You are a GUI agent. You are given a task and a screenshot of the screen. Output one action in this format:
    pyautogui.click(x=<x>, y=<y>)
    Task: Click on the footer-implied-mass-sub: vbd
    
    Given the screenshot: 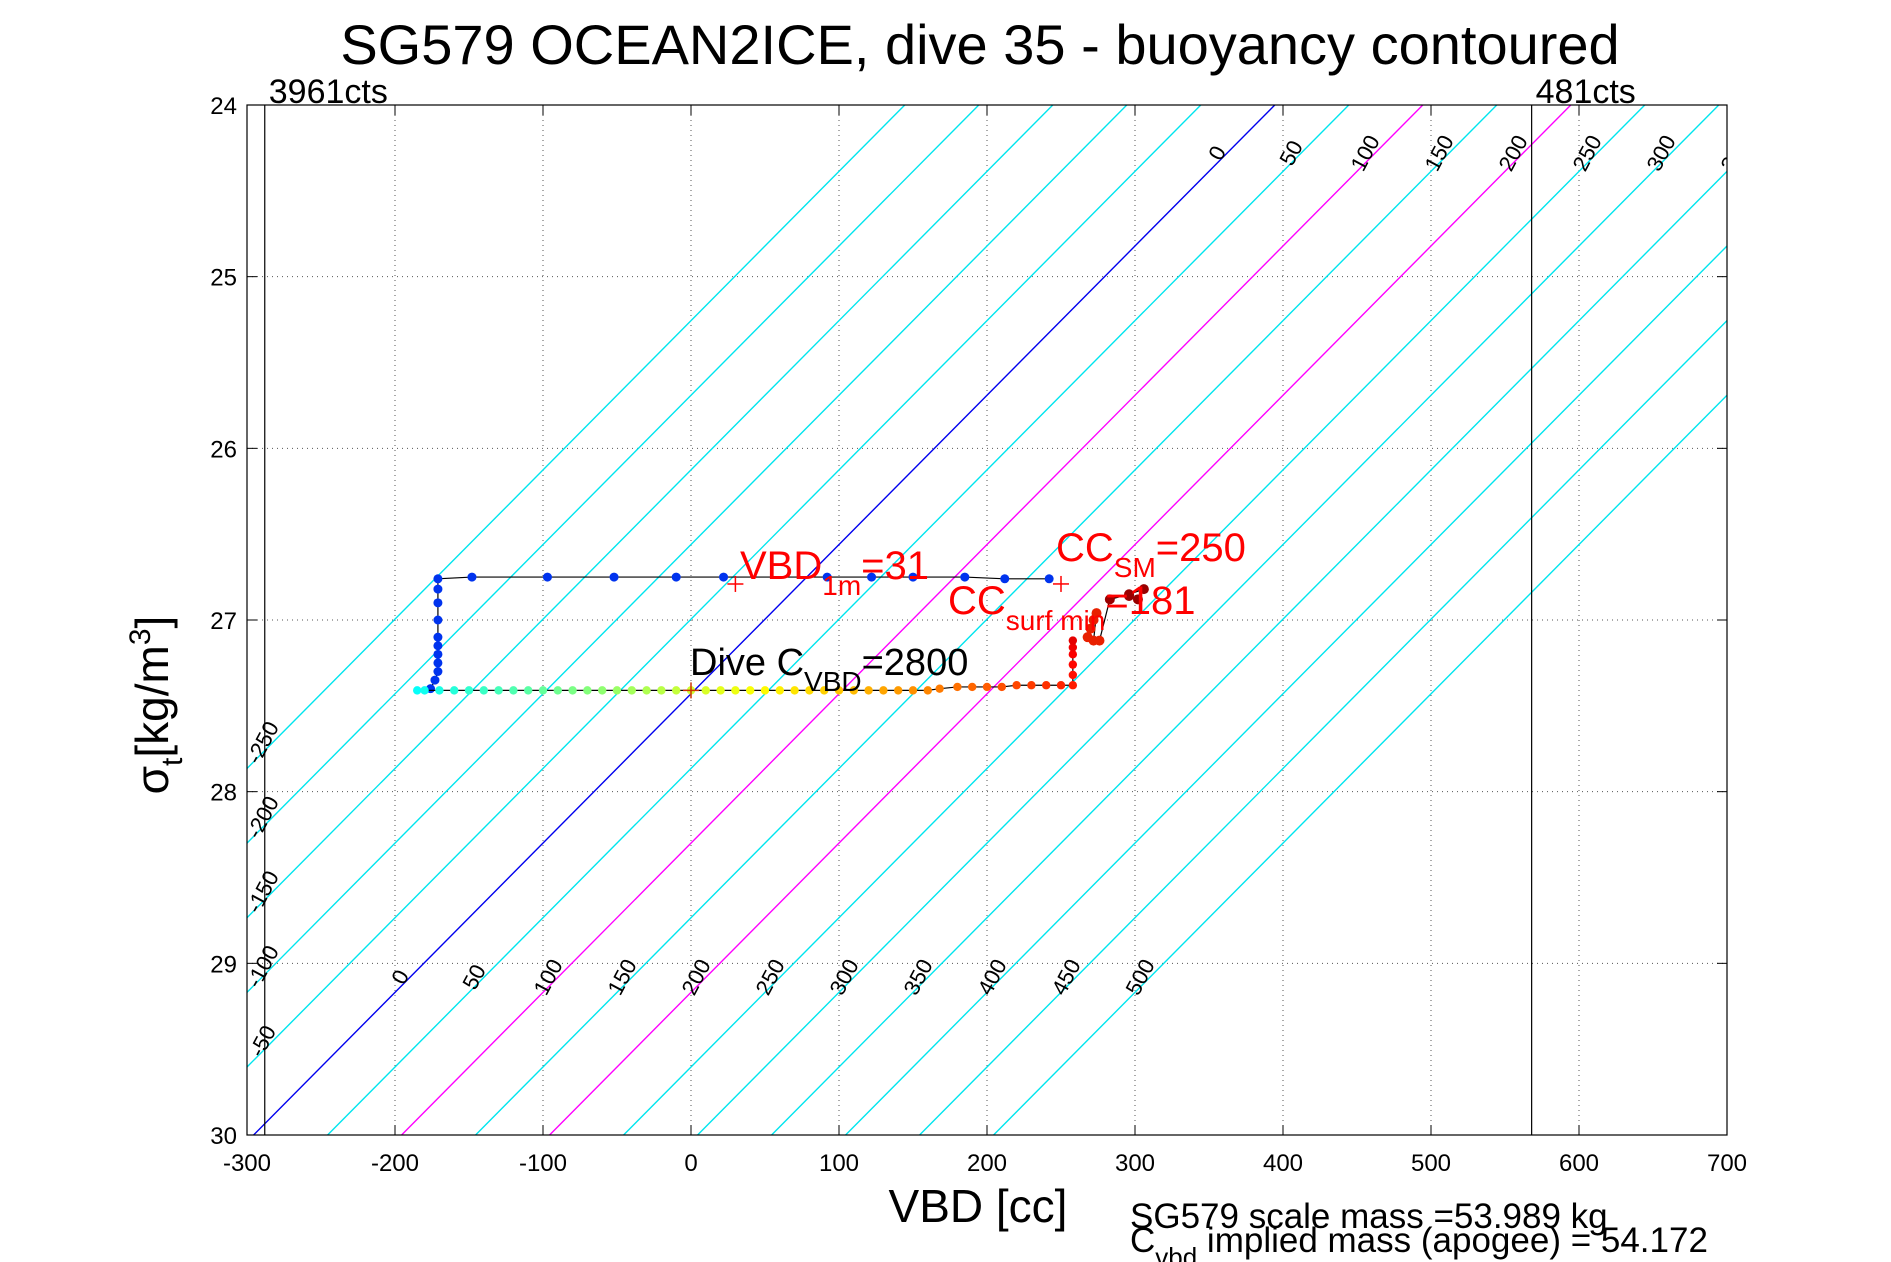 What is the action you would take?
    pyautogui.click(x=1176, y=1252)
    